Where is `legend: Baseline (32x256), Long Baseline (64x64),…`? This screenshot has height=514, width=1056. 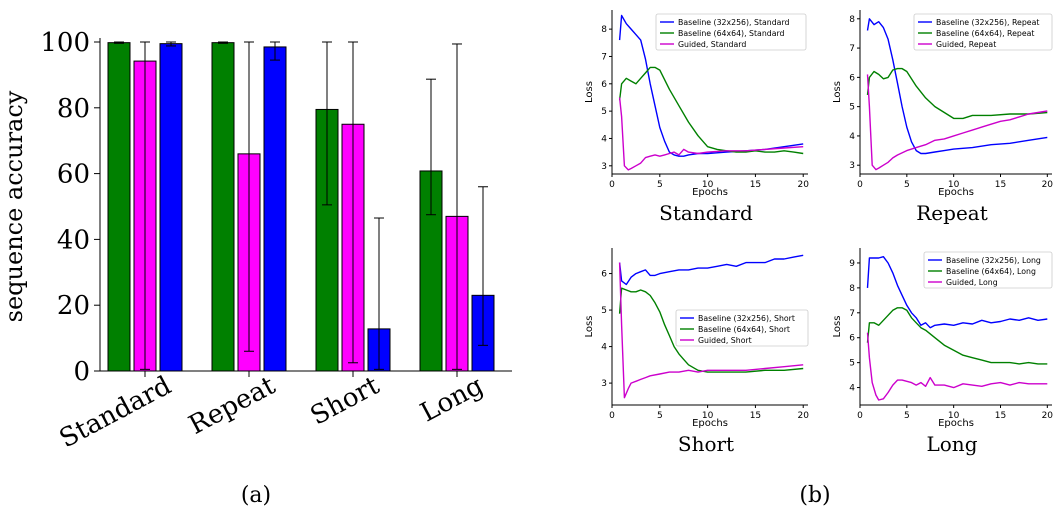 legend: Baseline (32x256), Long Baseline (64x64),… is located at coordinates (988, 270).